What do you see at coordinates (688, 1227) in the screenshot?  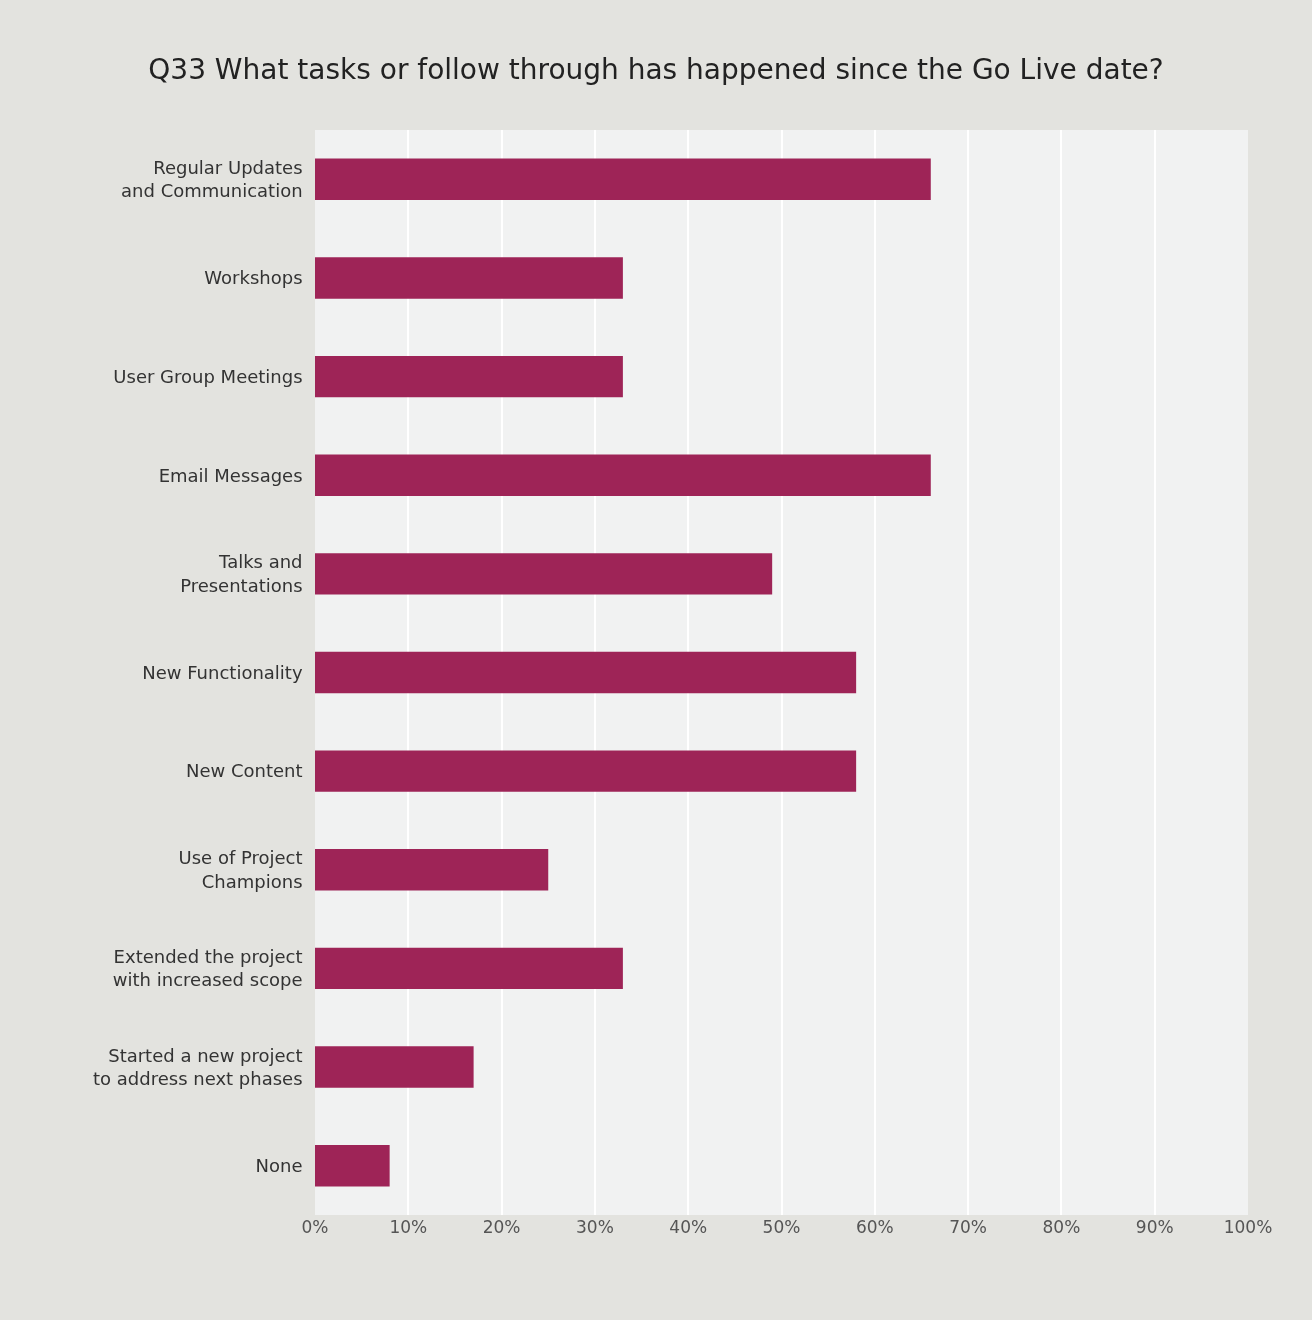 I see `x-tick-label: 40%` at bounding box center [688, 1227].